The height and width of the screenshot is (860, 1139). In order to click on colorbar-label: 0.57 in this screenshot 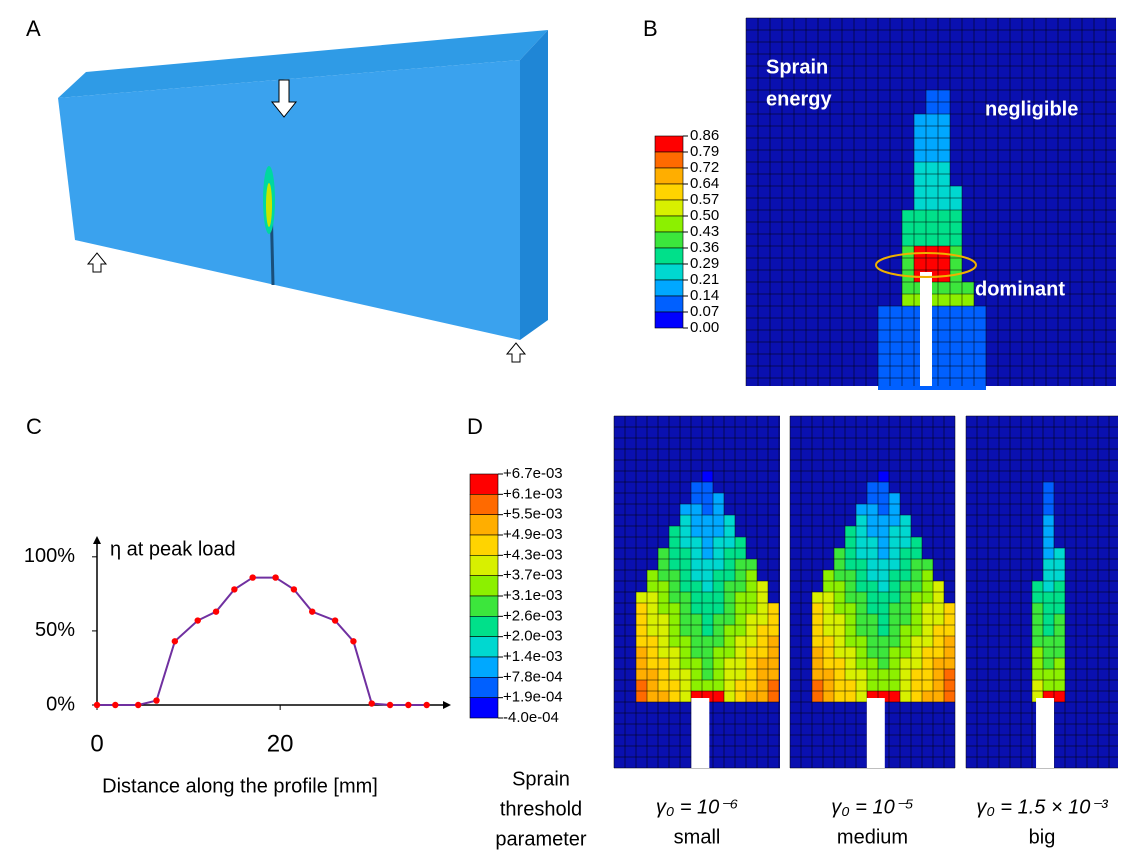, I will do `click(704, 199)`.